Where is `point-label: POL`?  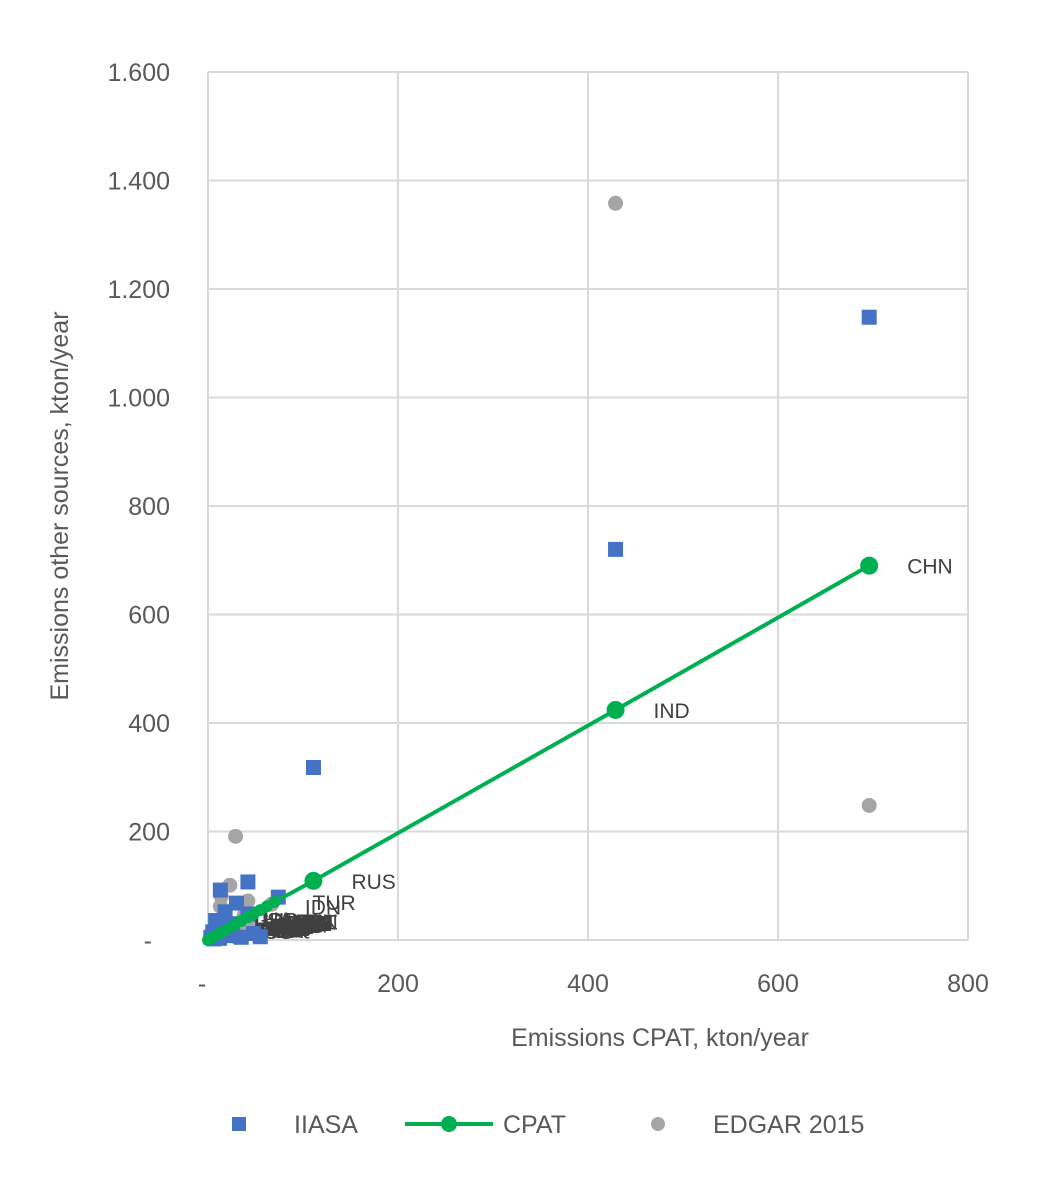 point-label: POL is located at coordinates (280, 931).